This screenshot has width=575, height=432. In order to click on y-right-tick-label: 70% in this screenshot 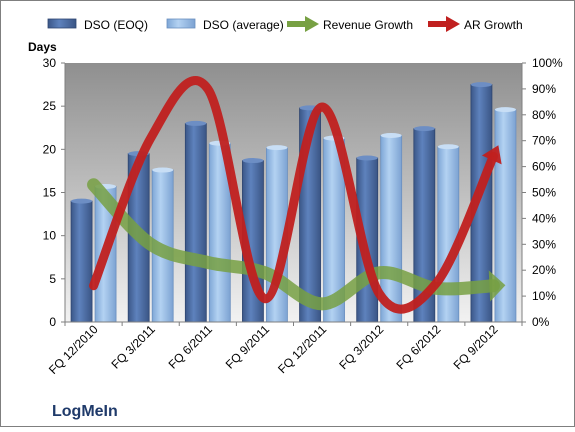, I will do `click(544, 141)`.